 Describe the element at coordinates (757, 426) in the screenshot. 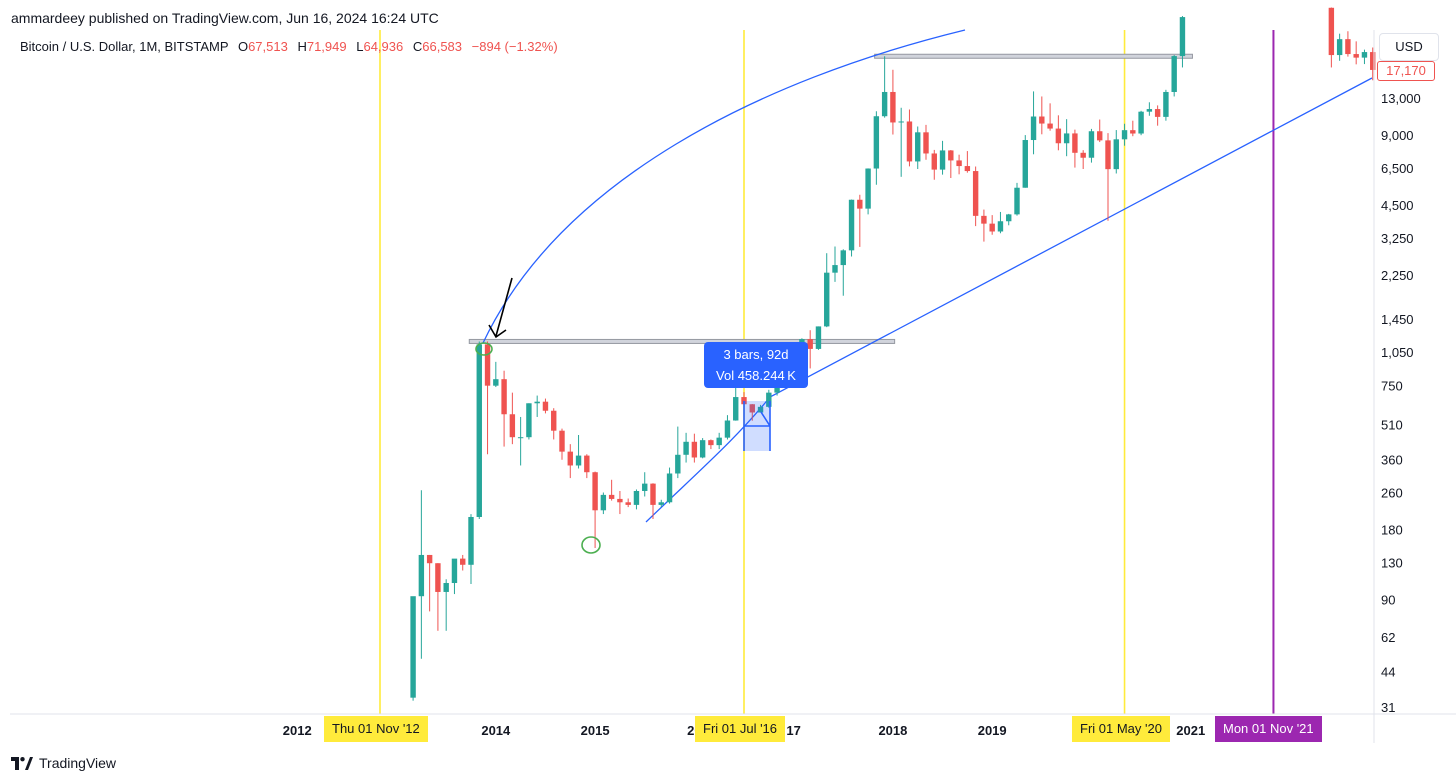

I see `measure-bracket` at that location.